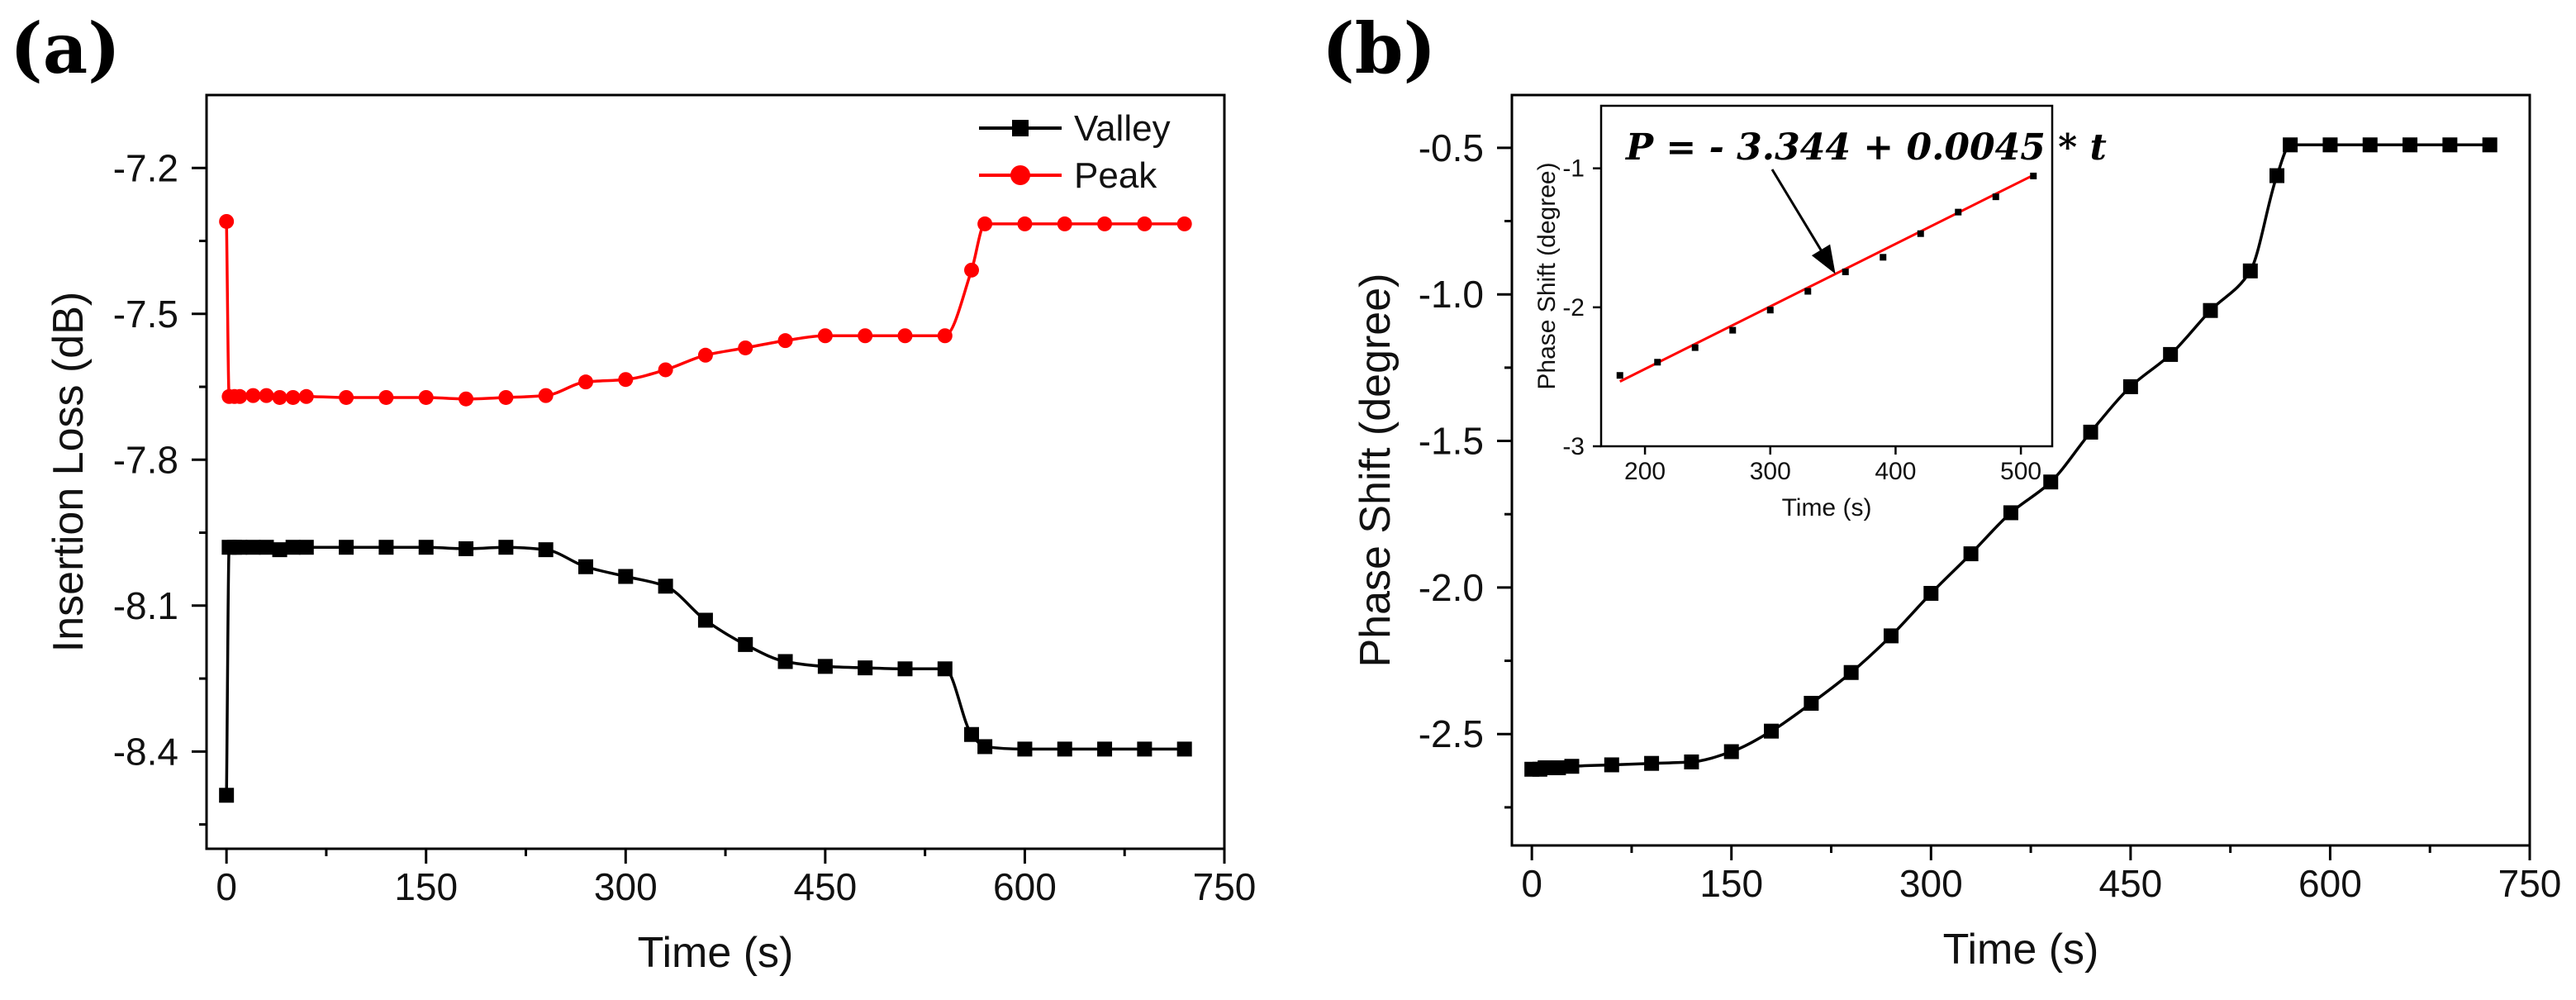 This screenshot has width=2576, height=1000. Describe the element at coordinates (145, 751) in the screenshot. I see `y-tick-label: -8.4` at that location.